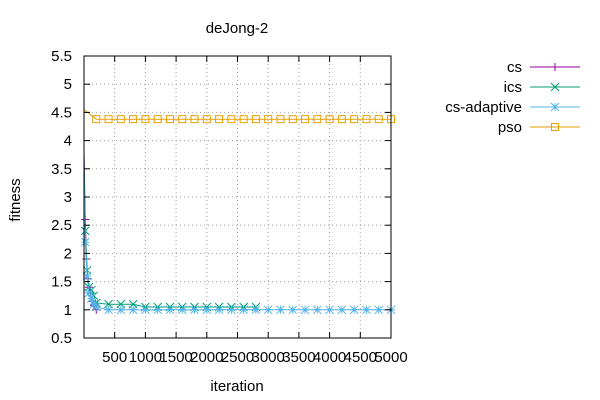 Image resolution: width=600 pixels, height=400 pixels. Describe the element at coordinates (68, 310) in the screenshot. I see `y-tick-label: 1` at that location.